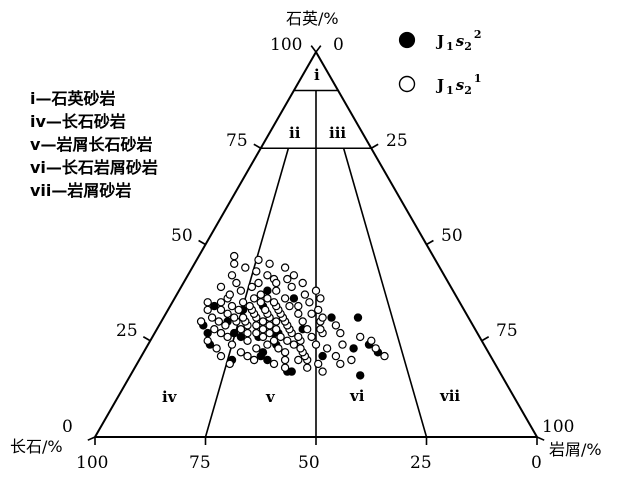  What do you see at coordinates (478, 78) in the screenshot?
I see `legend-superscript: 1` at bounding box center [478, 78].